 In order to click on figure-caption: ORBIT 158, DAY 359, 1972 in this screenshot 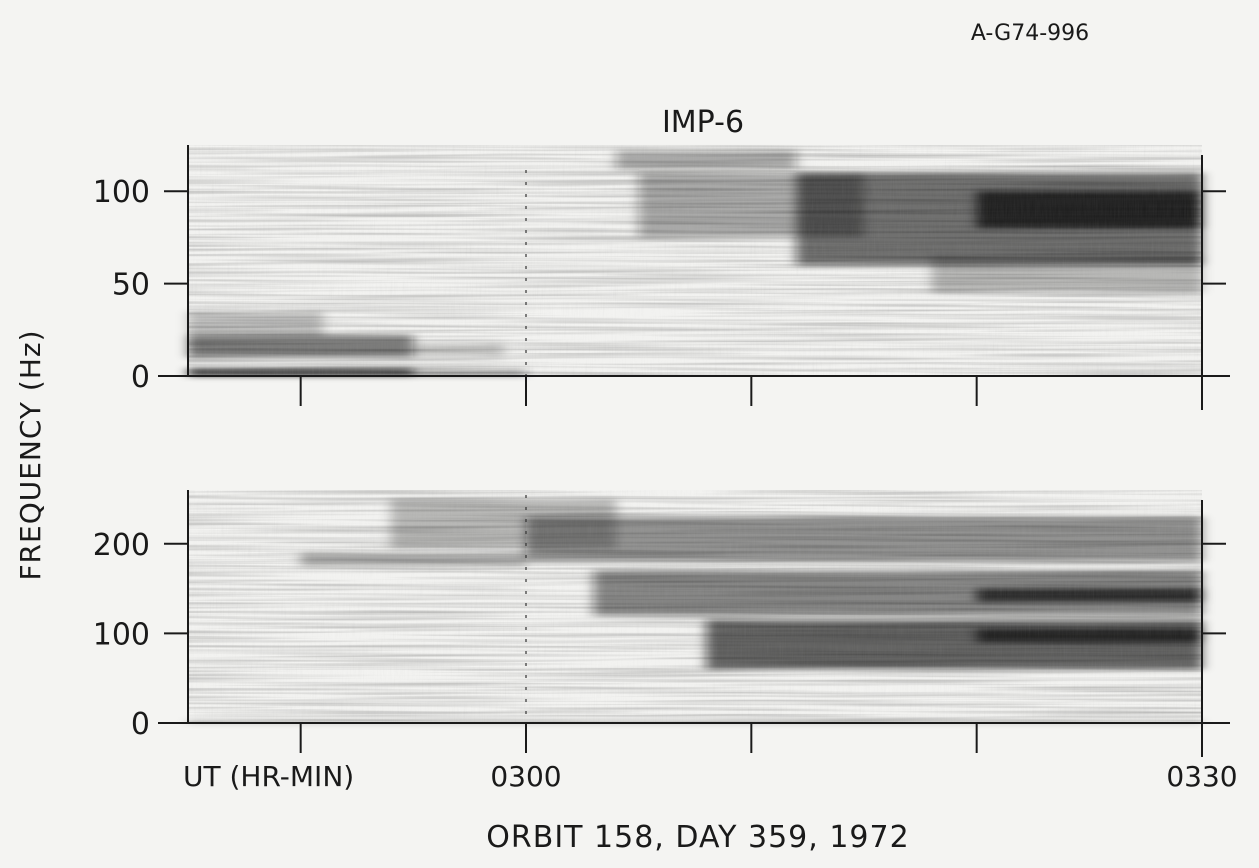, I will do `click(697, 837)`.